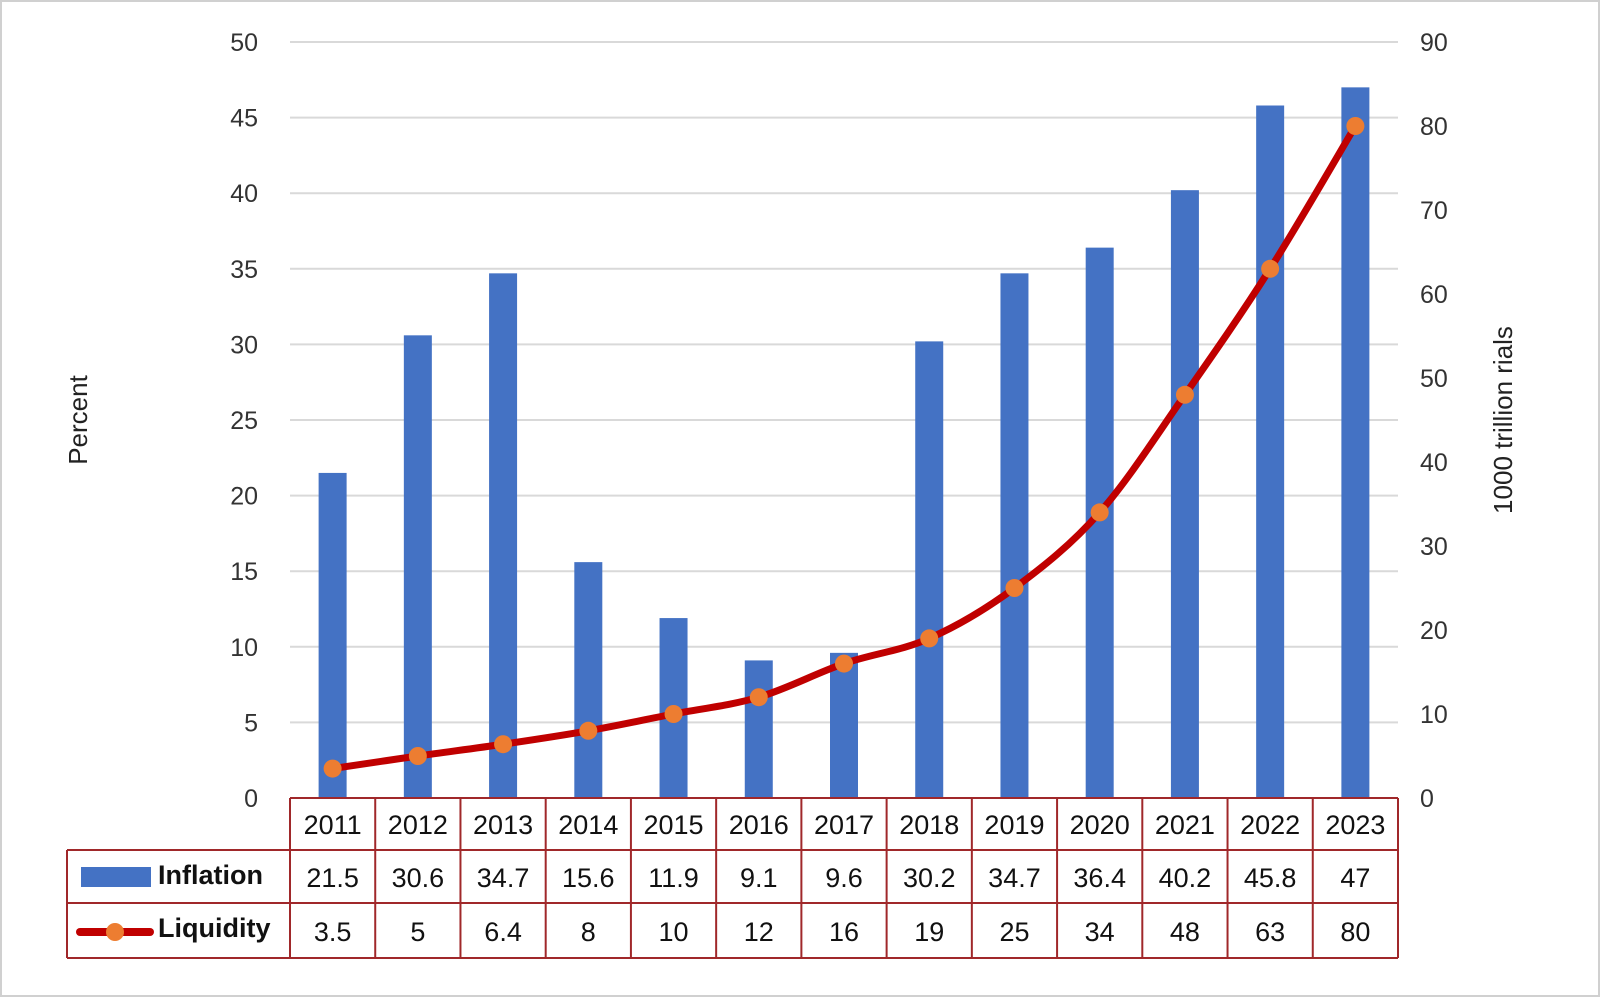 The width and height of the screenshot is (1600, 997). I want to click on bar-inflation-2013, so click(503, 535).